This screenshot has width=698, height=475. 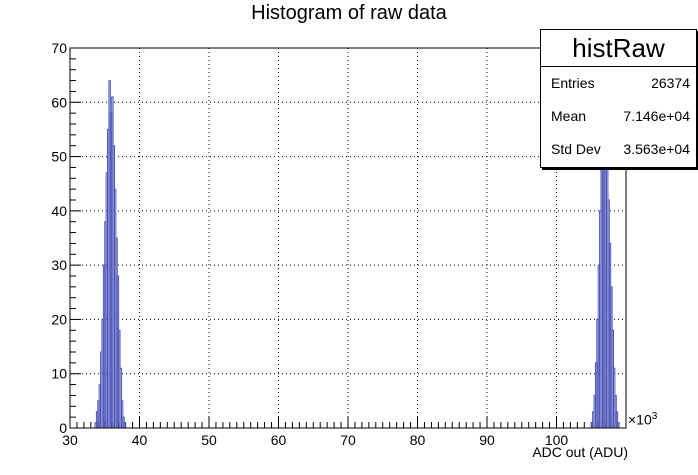 I want to click on stats-row-entries: Entries 26374, so click(x=618, y=83).